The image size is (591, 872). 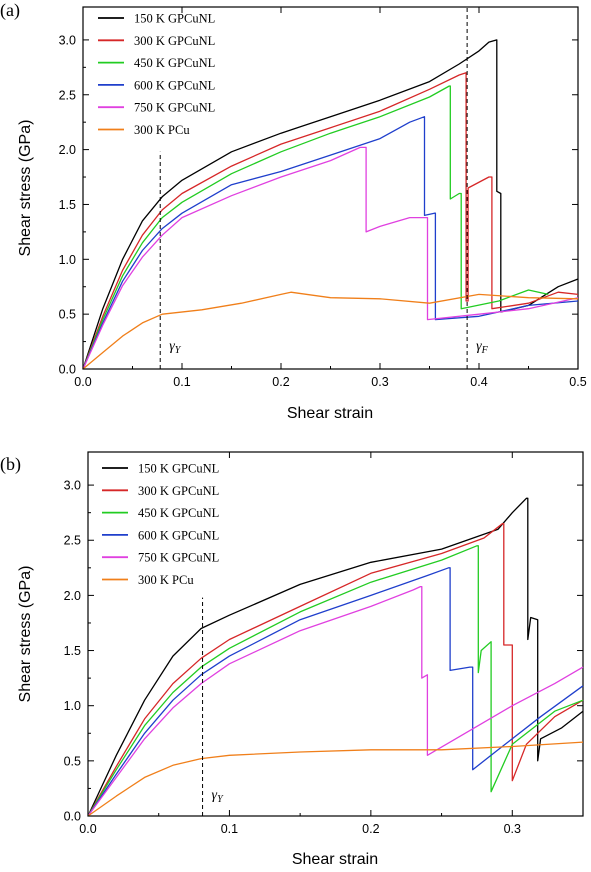 I want to click on panel-b-label: (b), so click(x=10, y=464).